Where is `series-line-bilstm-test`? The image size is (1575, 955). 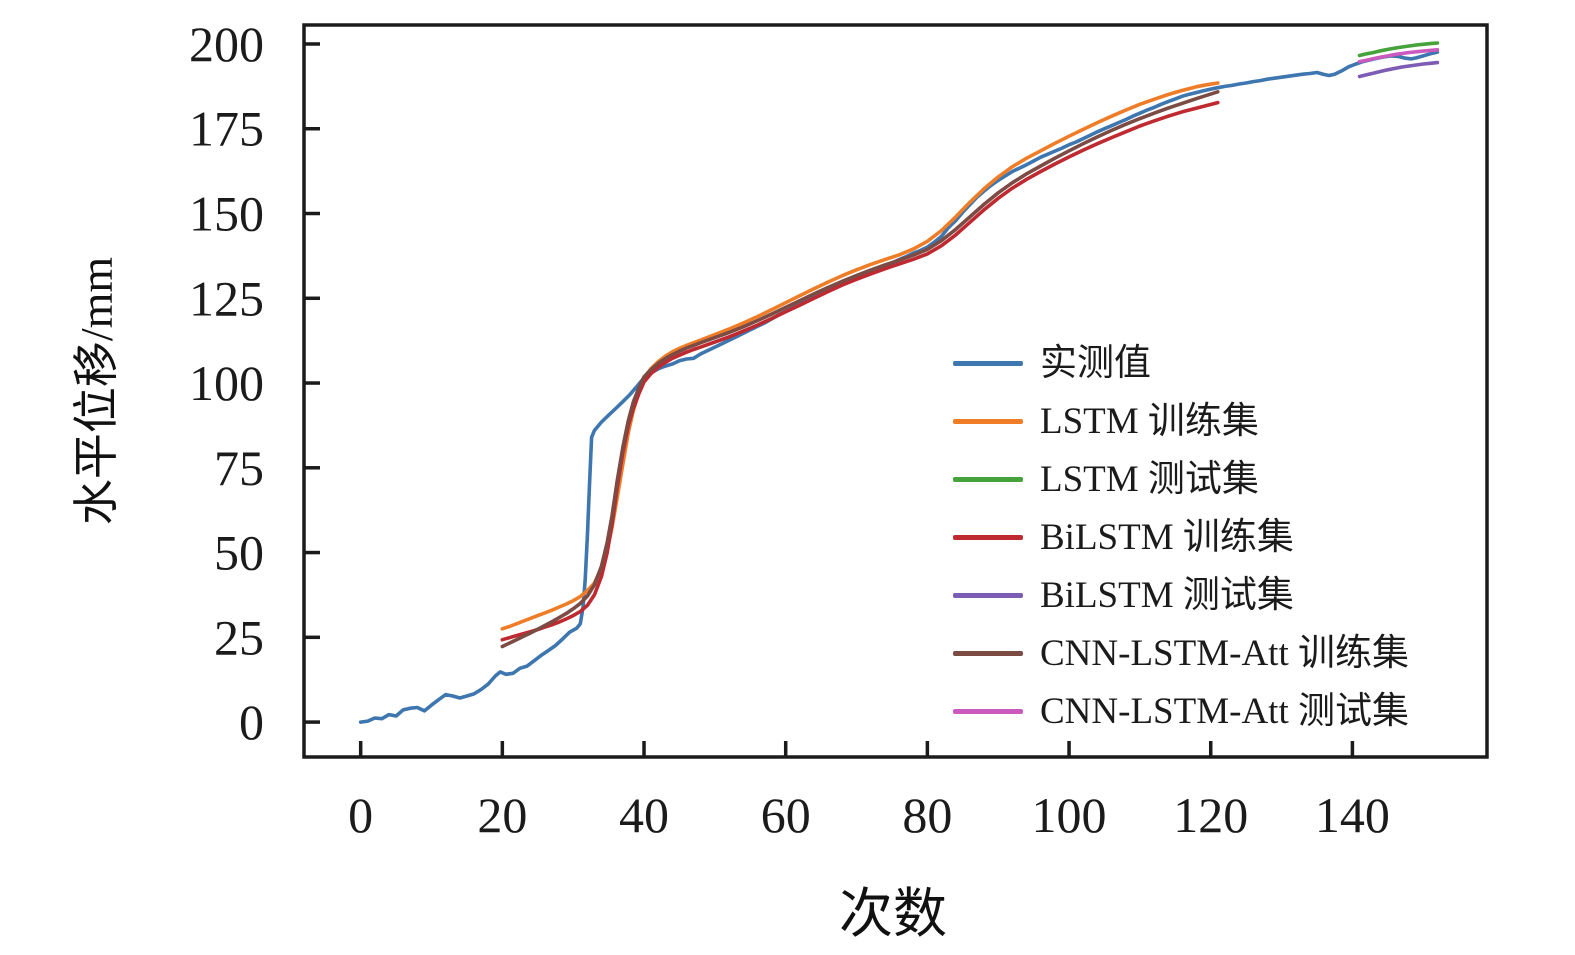 series-line-bilstm-test is located at coordinates (1398, 69).